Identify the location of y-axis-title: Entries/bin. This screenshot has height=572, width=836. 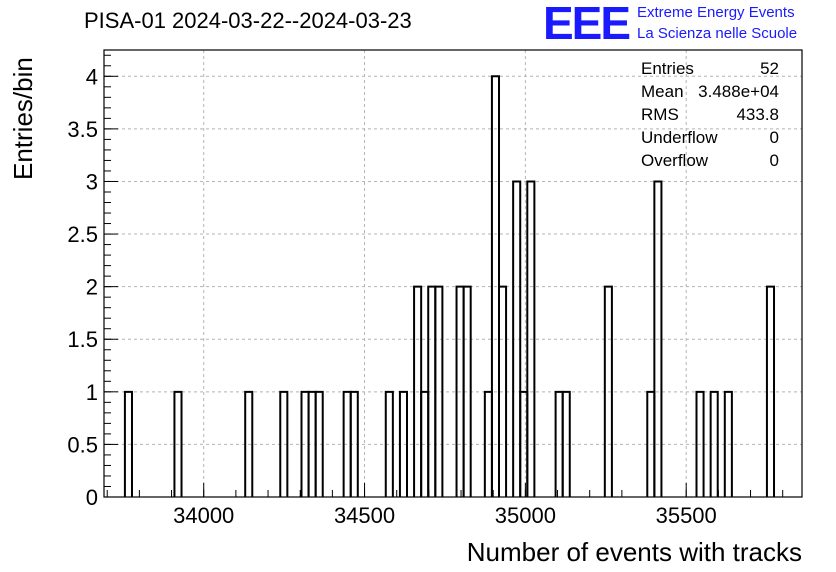
(23, 118).